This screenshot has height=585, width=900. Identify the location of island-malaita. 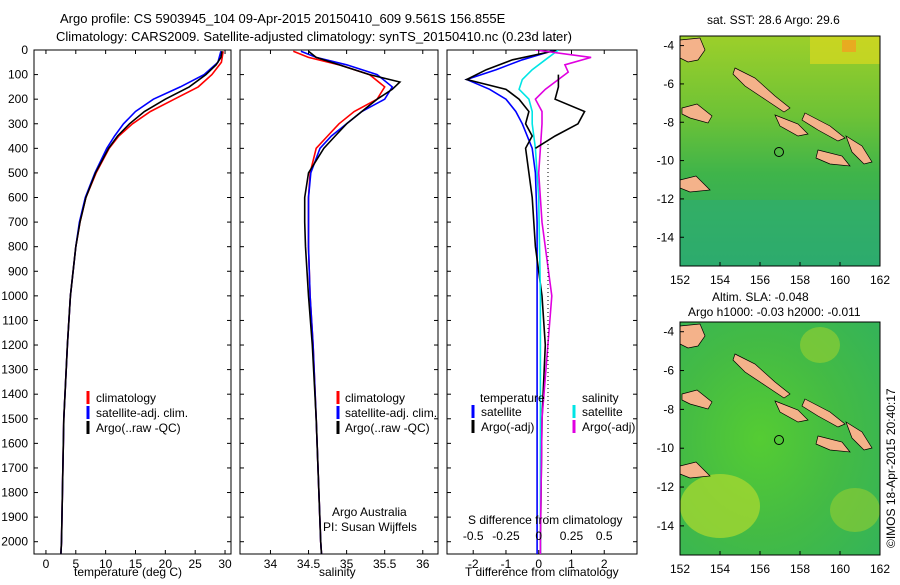
(859, 150).